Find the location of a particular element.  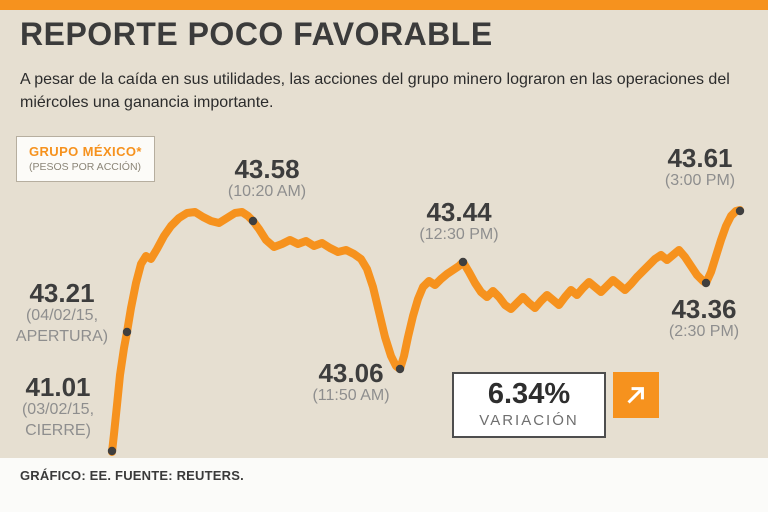

variation-badge: 6.34% VARIACIÓN is located at coordinates (555, 405).